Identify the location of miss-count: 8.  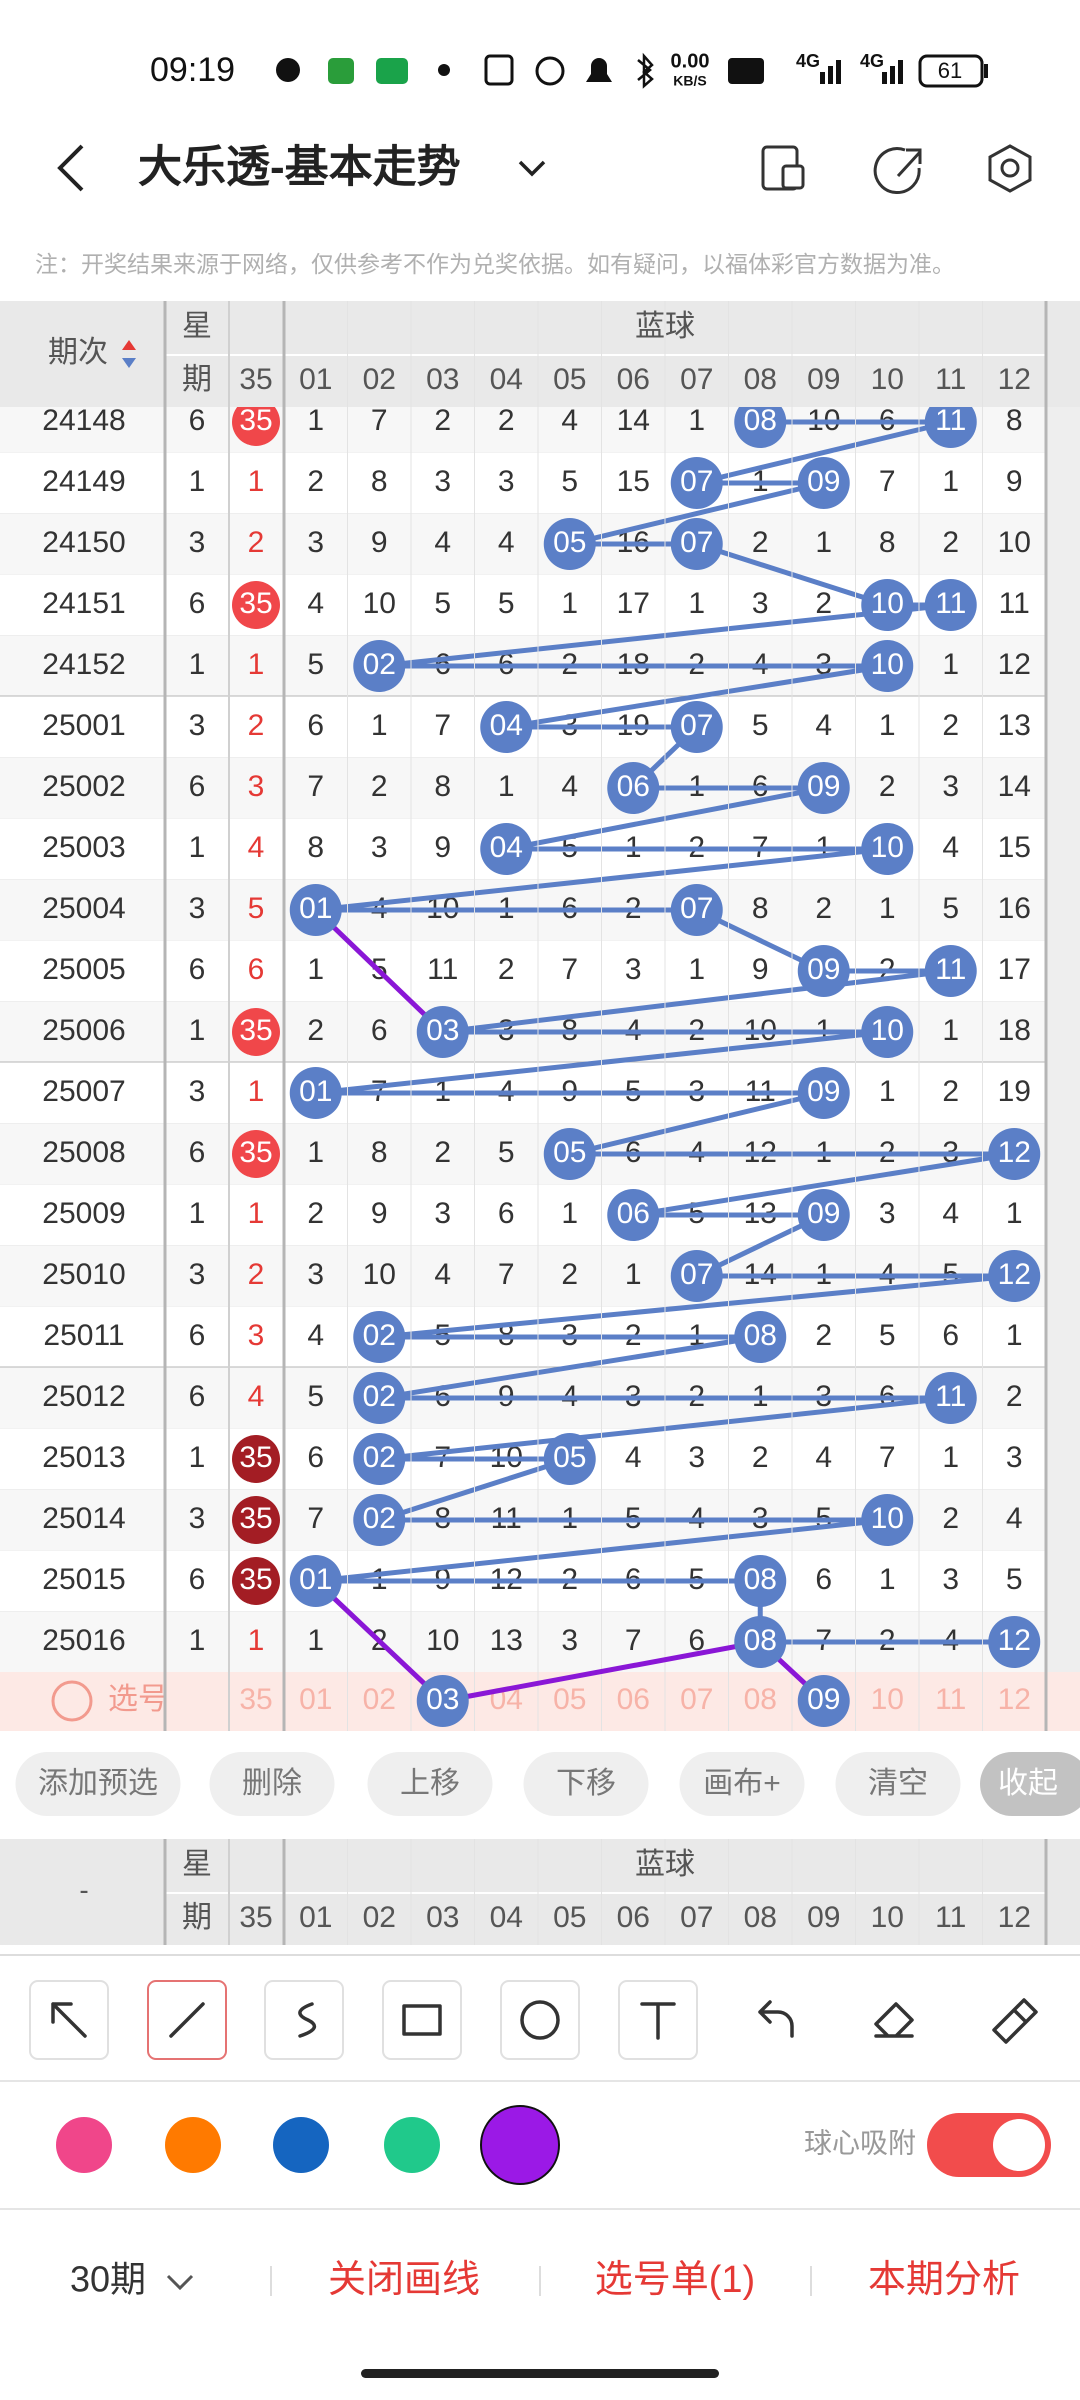
(442, 786).